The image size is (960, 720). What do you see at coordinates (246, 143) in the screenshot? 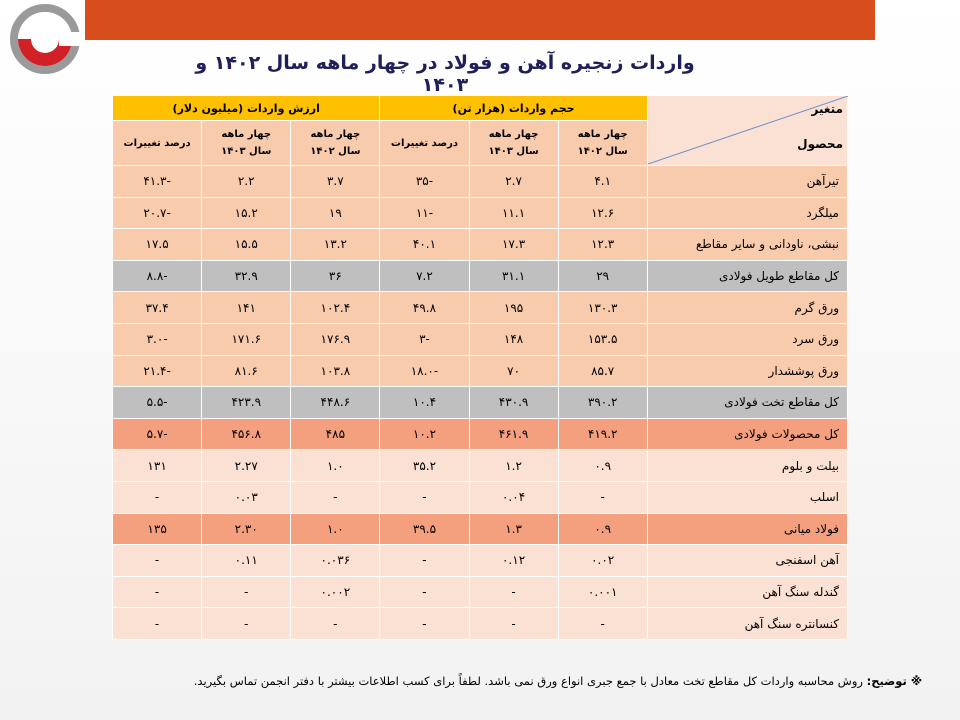
I see `sub-header: چهار ماهه سال ۱۴۰۳` at bounding box center [246, 143].